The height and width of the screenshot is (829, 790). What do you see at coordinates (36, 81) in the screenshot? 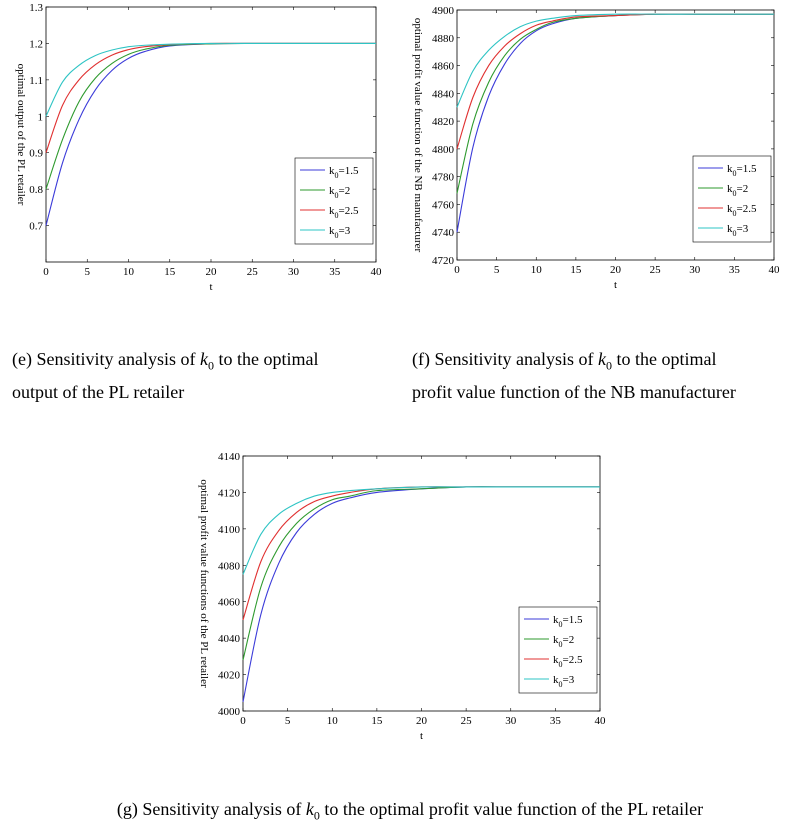
I see `y-tick-label: 1.1` at bounding box center [36, 81].